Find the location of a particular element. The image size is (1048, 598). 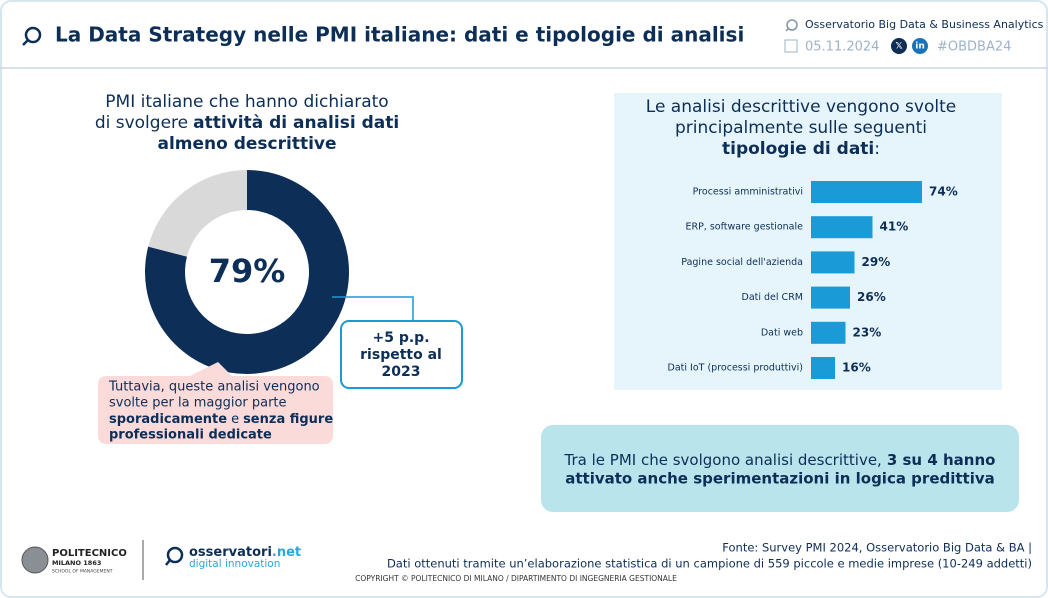

annotation: rispetto al is located at coordinates (401, 355).